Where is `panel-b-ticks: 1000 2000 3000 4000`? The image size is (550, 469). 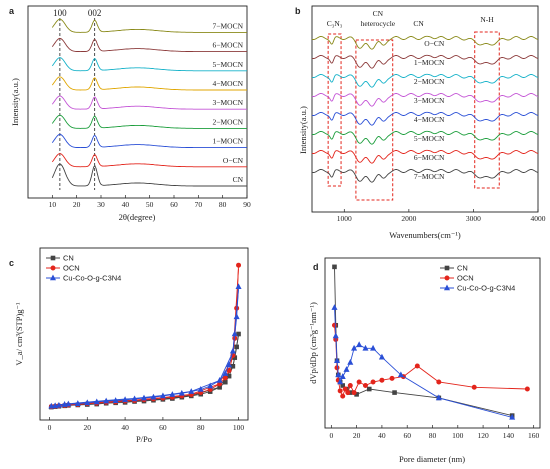 panel-b-ticks: 1000 2000 3000 4000 is located at coordinates (441, 216).